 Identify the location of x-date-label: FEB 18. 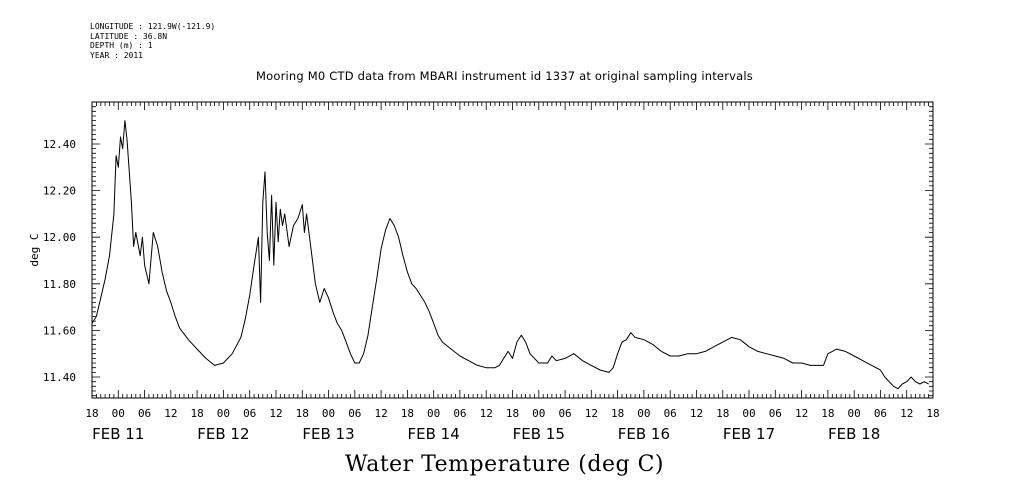
(854, 434).